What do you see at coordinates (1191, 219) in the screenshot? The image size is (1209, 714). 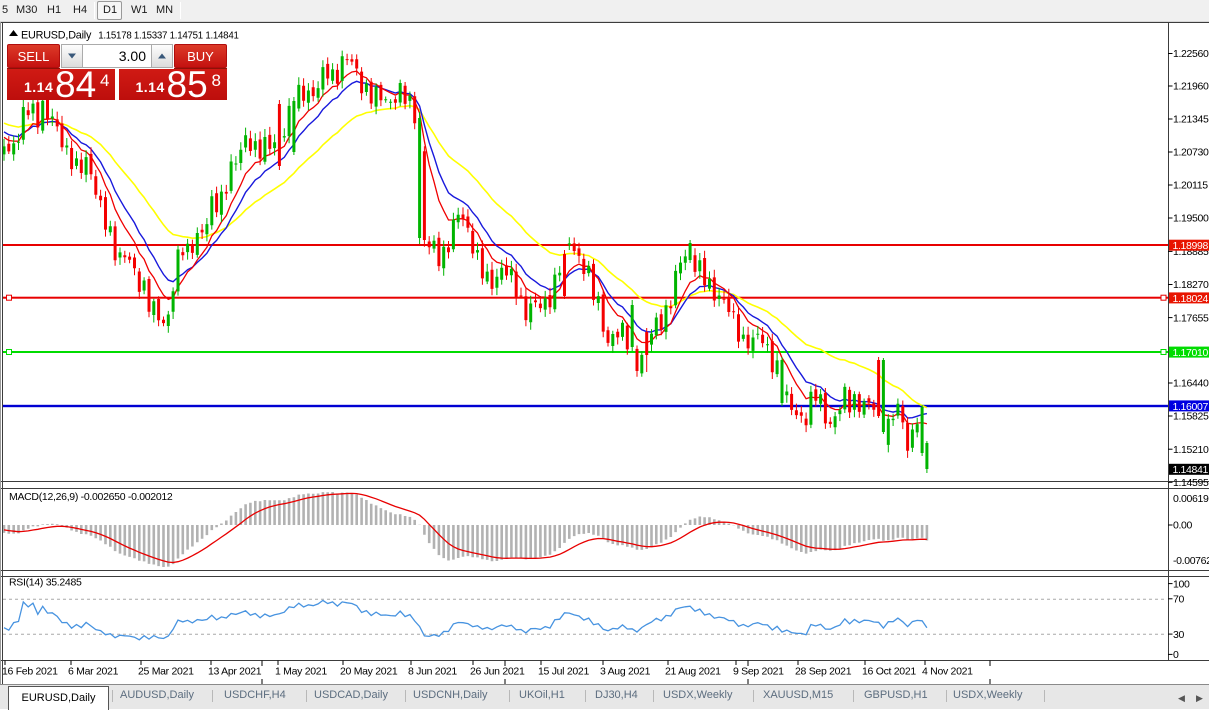 I see `svg-text: 1.19500` at bounding box center [1191, 219].